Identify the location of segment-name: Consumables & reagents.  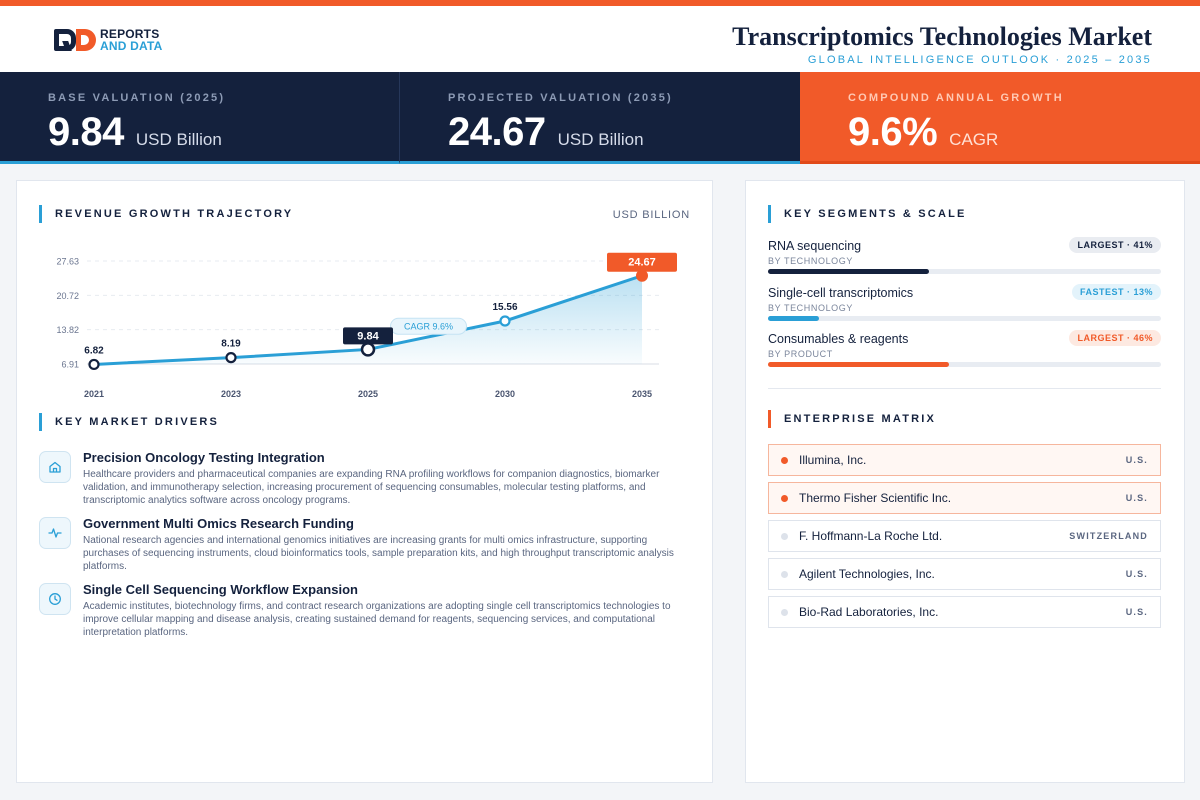
(838, 339).